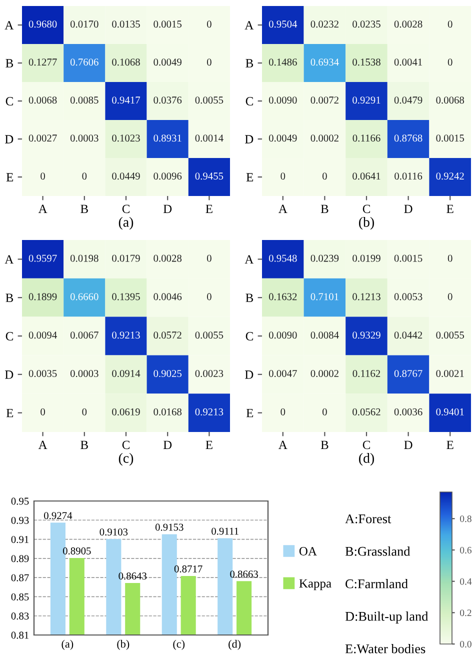 This screenshot has width=474, height=661. Describe the element at coordinates (209, 176) in the screenshot. I see `data-label: 0.9455` at that location.